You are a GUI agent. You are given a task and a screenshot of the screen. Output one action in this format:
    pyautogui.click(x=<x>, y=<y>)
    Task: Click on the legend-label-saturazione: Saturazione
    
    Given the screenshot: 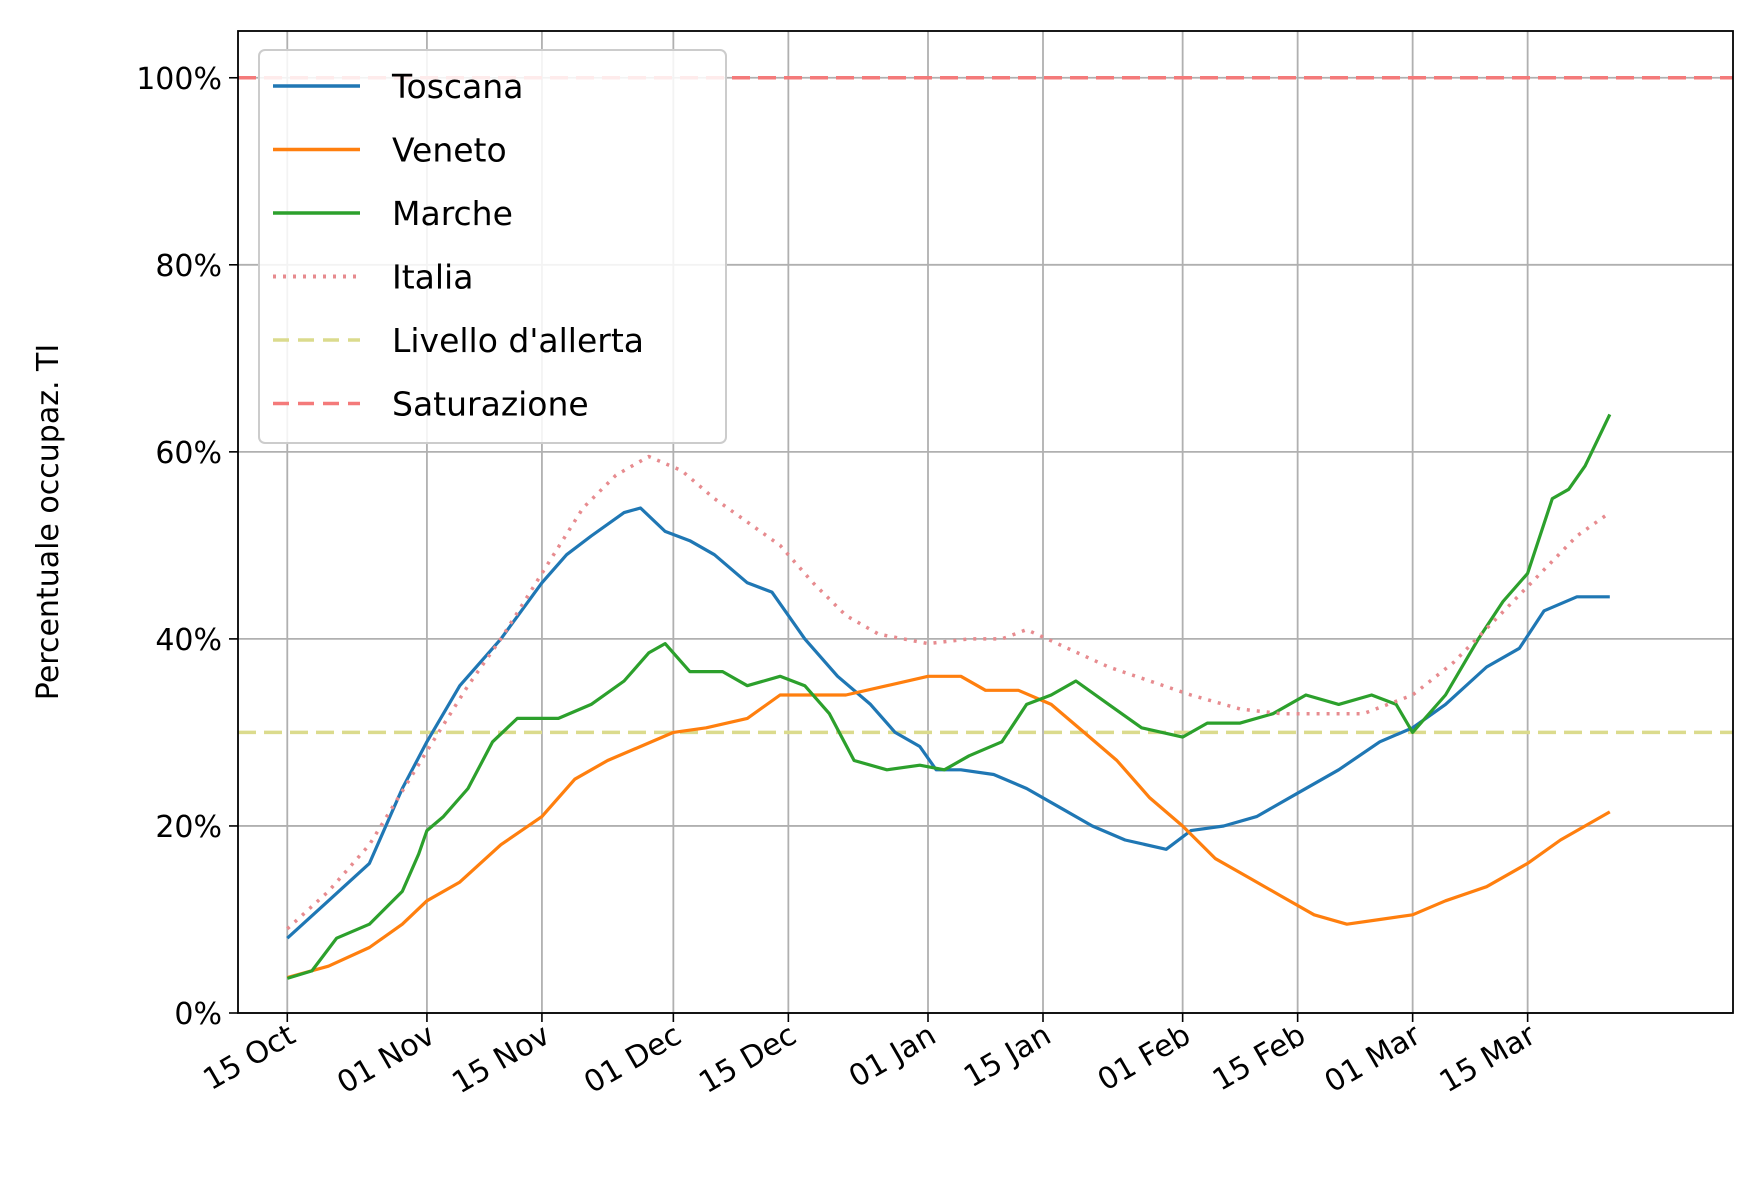 What is the action you would take?
    pyautogui.click(x=490, y=404)
    